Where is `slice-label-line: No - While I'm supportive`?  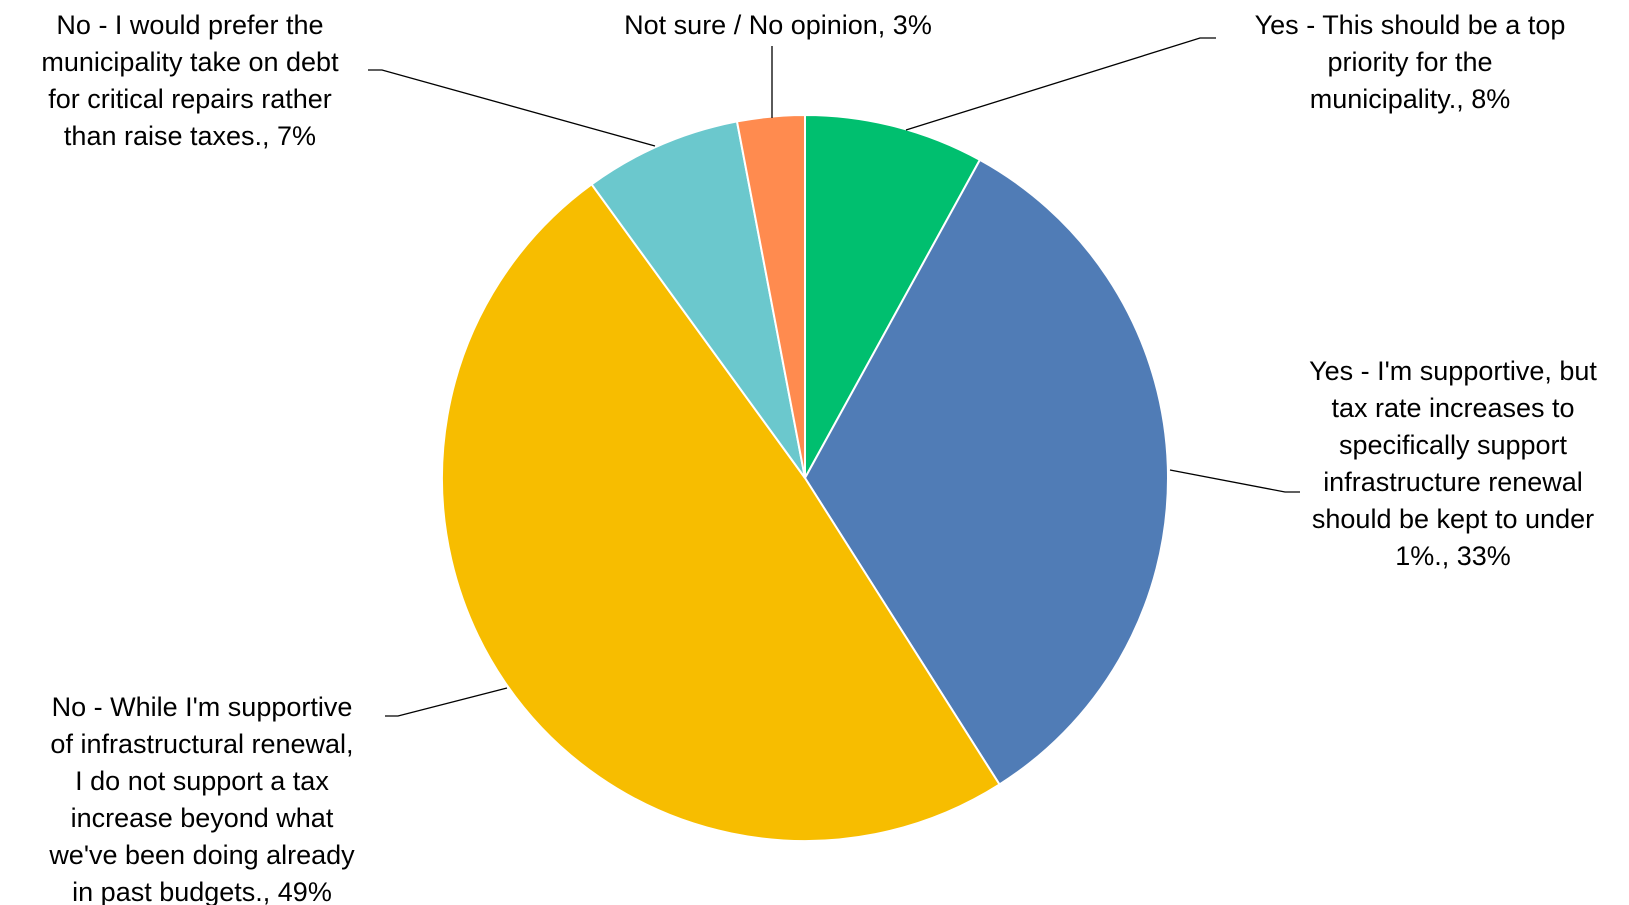
slice-label-line: No - While I'm supportive is located at coordinates (202, 707).